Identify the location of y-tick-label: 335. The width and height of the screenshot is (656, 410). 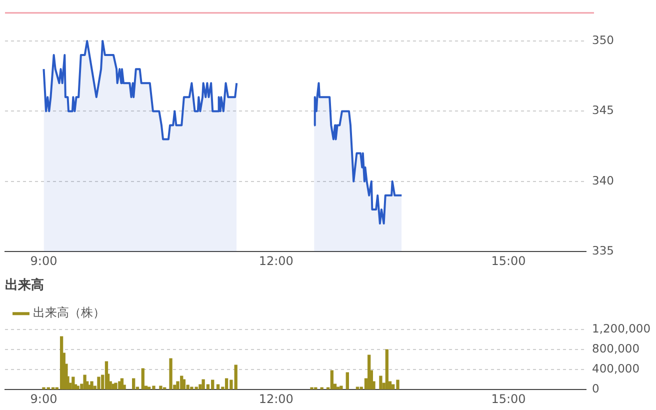
(603, 251).